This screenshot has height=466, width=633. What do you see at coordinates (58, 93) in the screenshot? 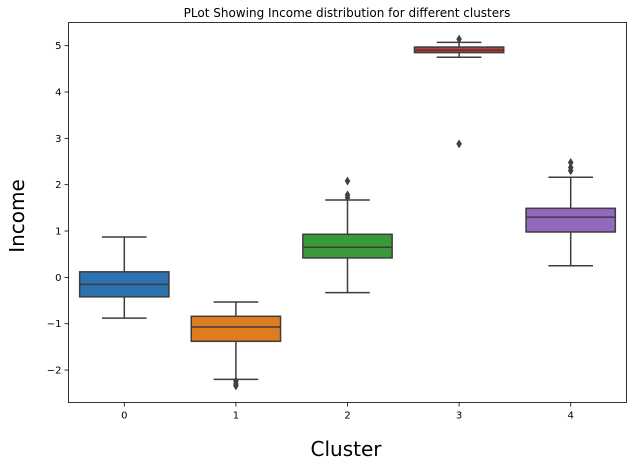
I see `y-tick-label: 4` at bounding box center [58, 93].